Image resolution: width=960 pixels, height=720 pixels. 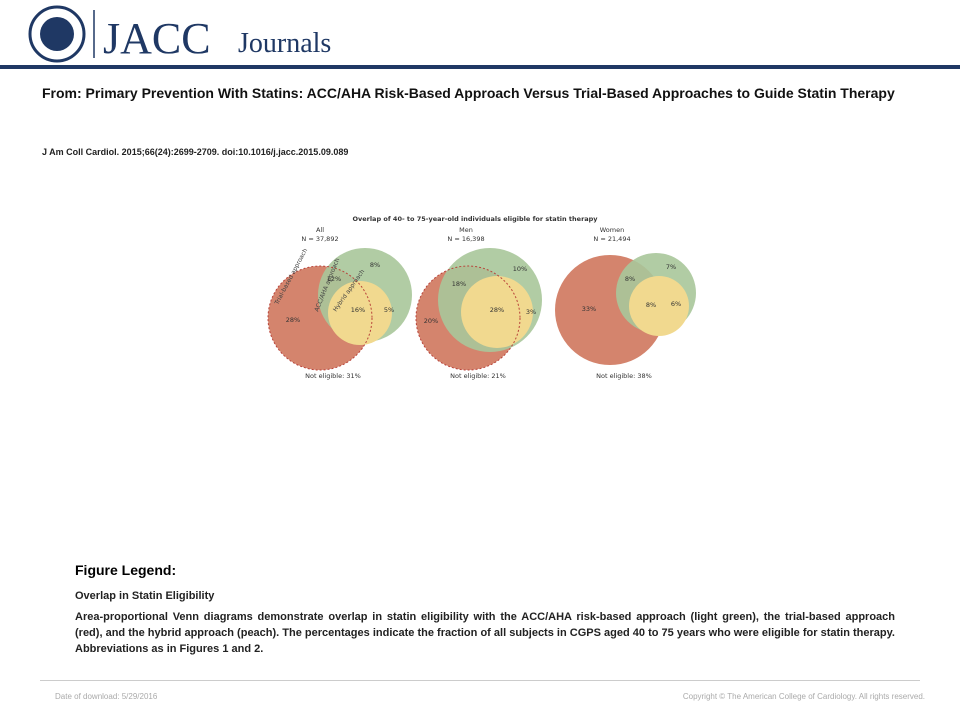 What do you see at coordinates (319, 239) in the screenshot?
I see `panel-n: N = 37,892` at bounding box center [319, 239].